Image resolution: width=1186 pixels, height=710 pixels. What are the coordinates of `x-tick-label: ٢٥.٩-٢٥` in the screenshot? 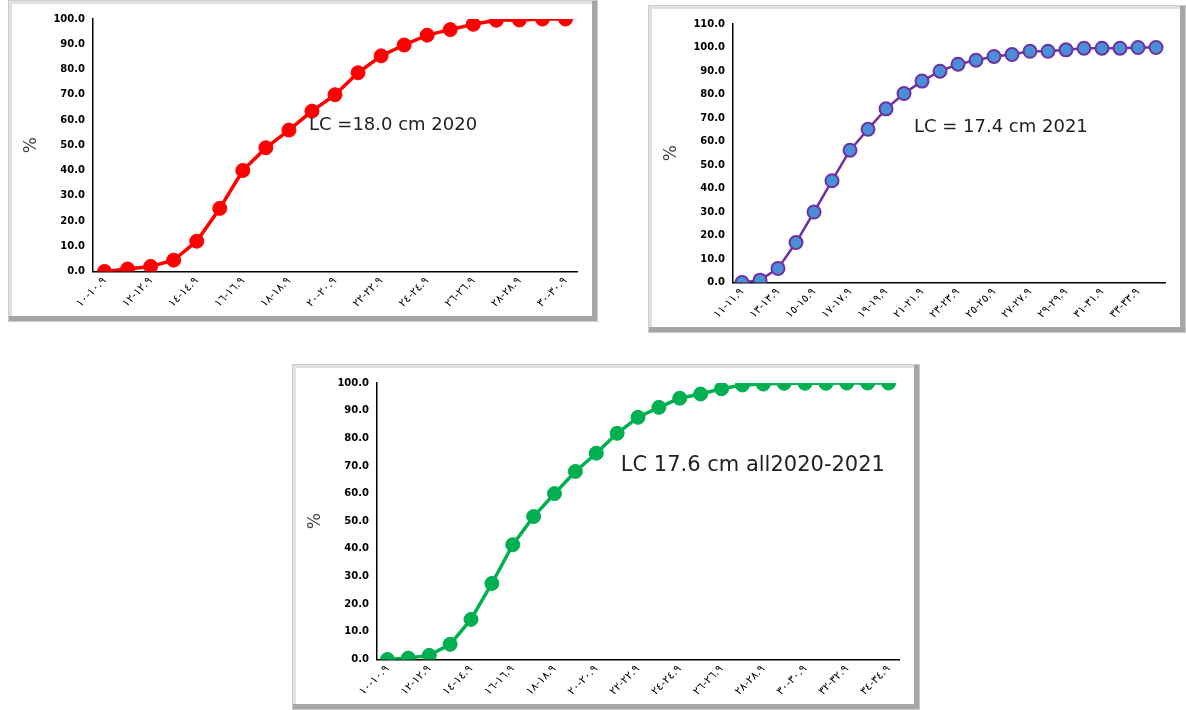 It's located at (980, 303).